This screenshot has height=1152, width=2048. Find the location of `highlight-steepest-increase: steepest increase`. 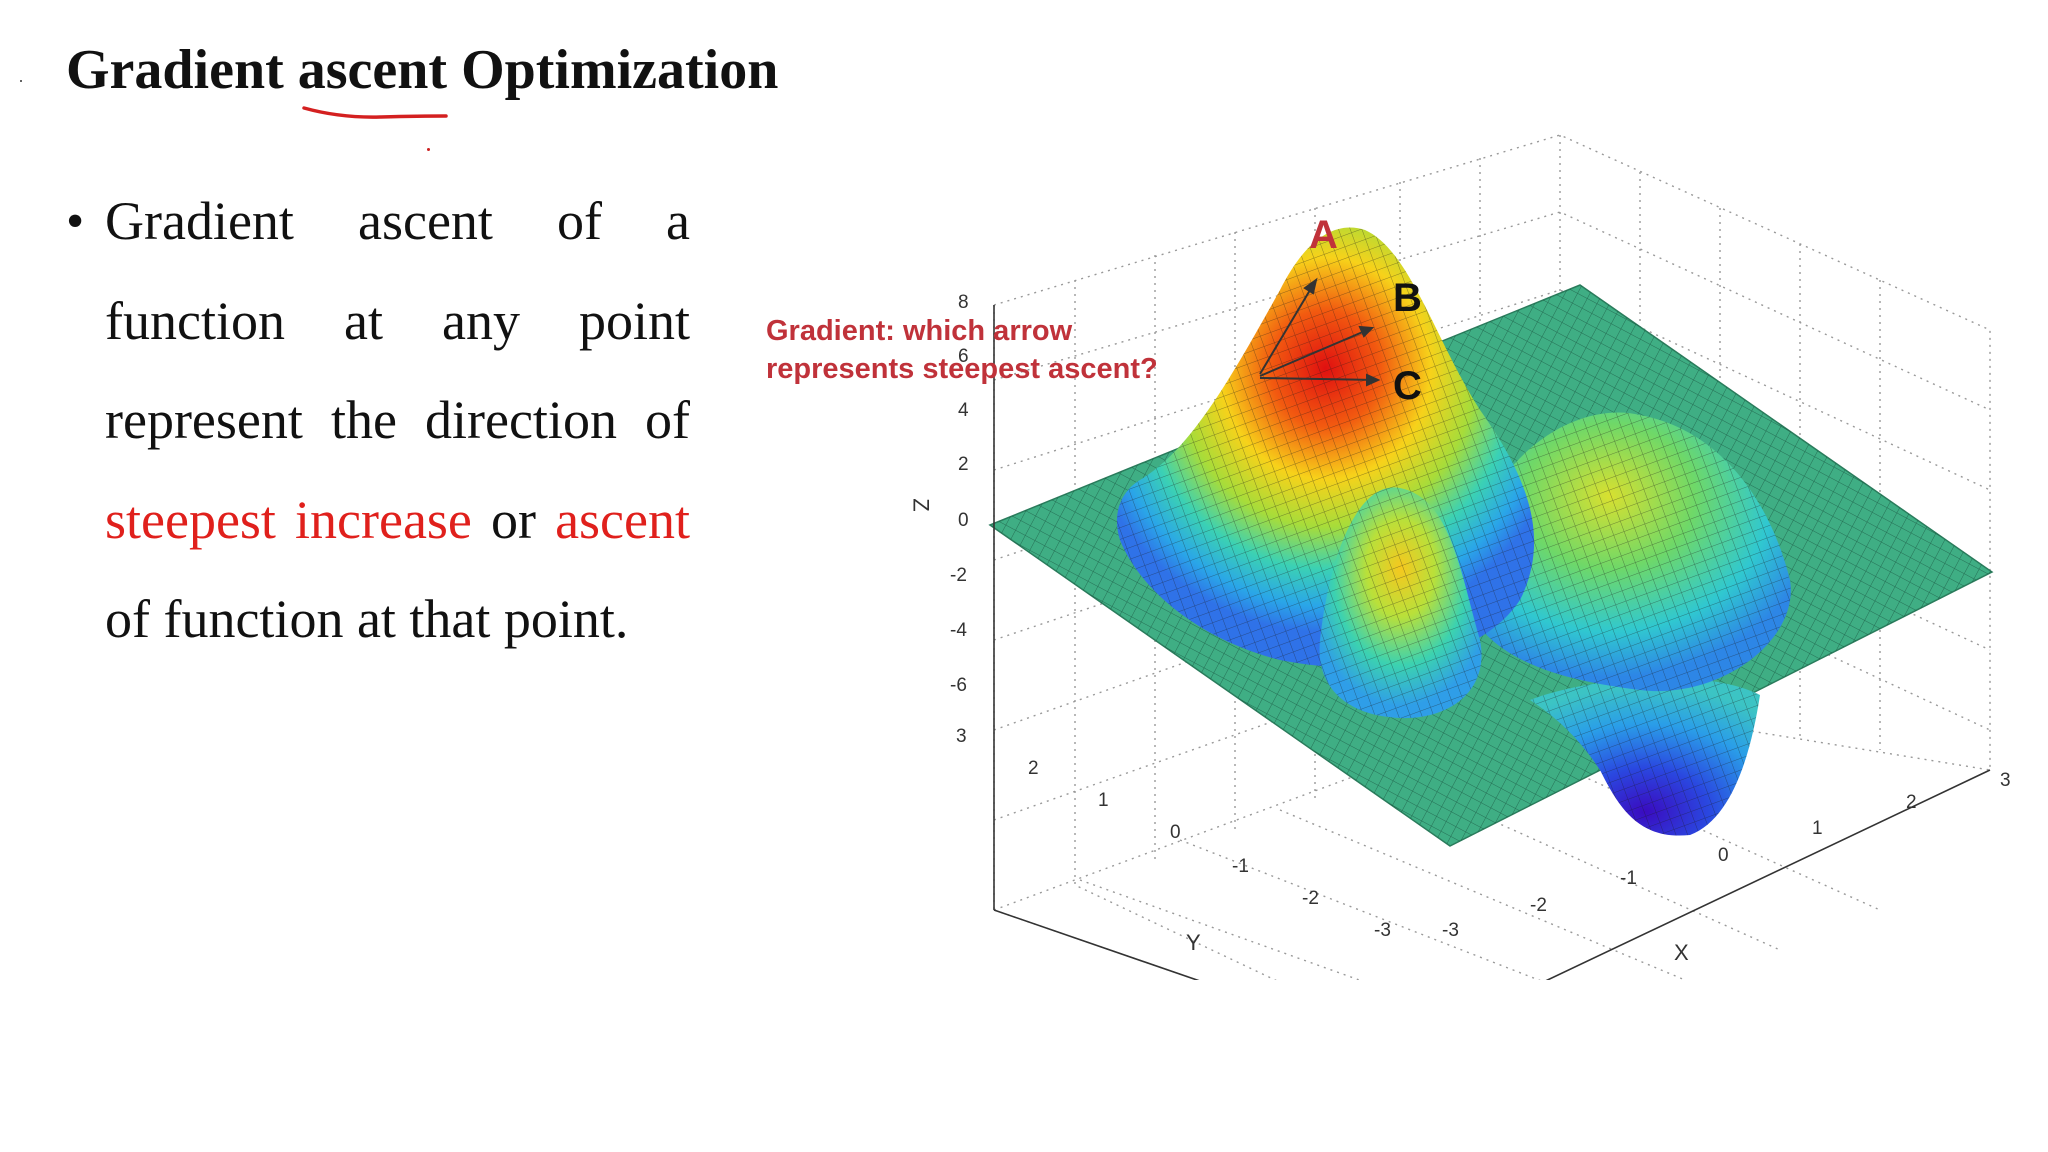

highlight-steepest-increase: steepest increase is located at coordinates (288, 519).